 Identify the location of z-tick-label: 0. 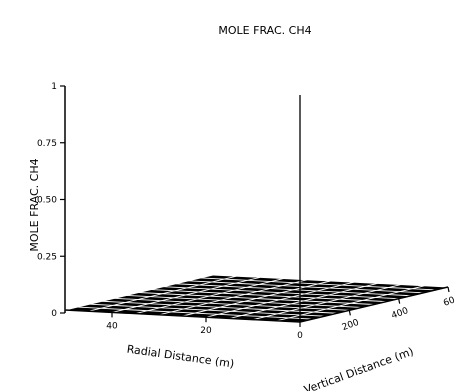
(54, 314).